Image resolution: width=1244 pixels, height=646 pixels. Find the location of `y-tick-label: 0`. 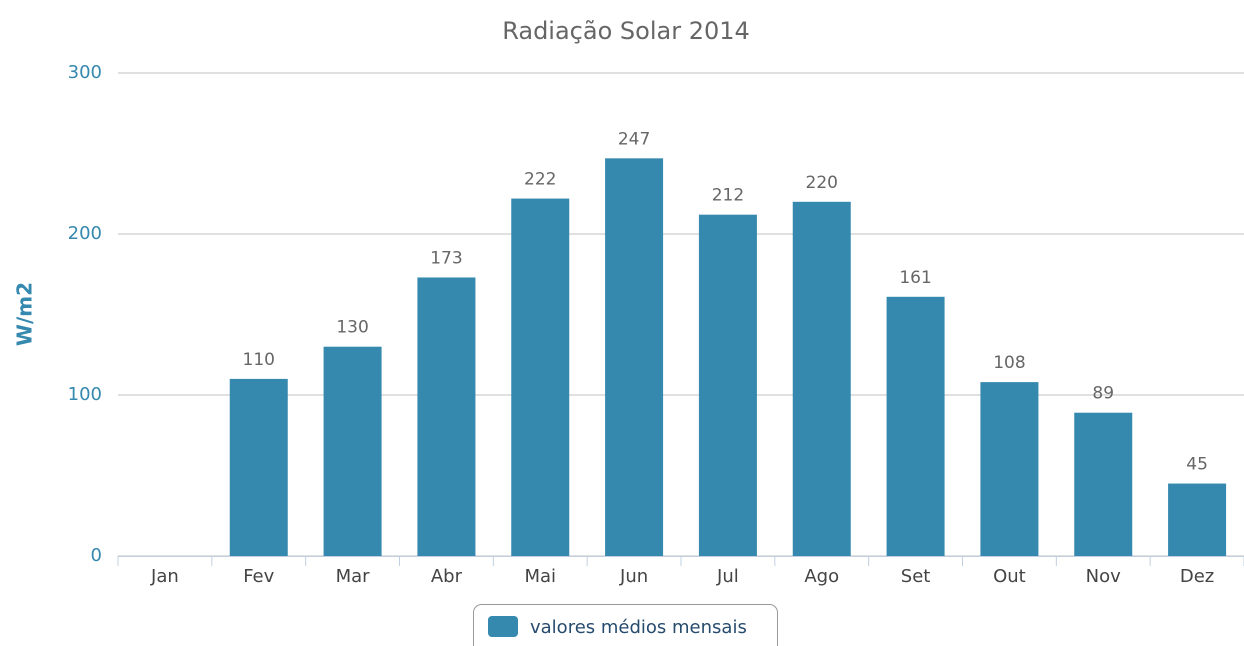

y-tick-label: 0 is located at coordinates (96, 555).